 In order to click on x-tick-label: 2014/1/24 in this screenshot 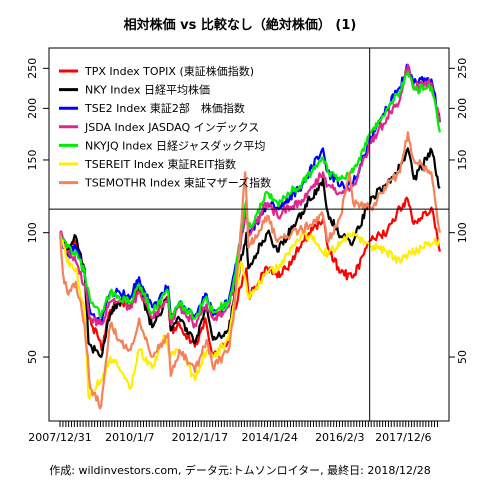, I will do `click(270, 437)`.